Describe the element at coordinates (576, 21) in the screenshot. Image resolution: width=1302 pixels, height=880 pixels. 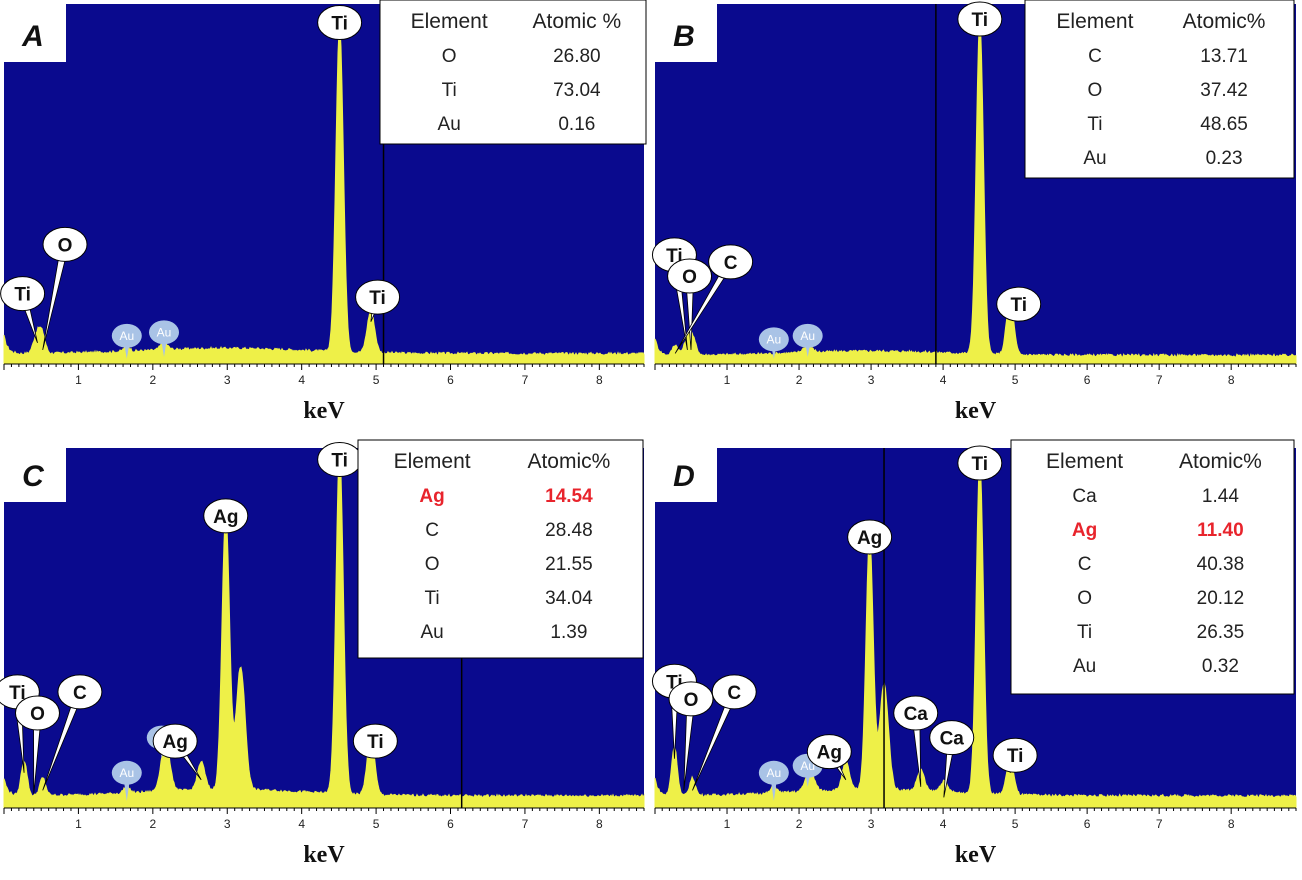
I see `table-header-atomic: Atomic %` at that location.